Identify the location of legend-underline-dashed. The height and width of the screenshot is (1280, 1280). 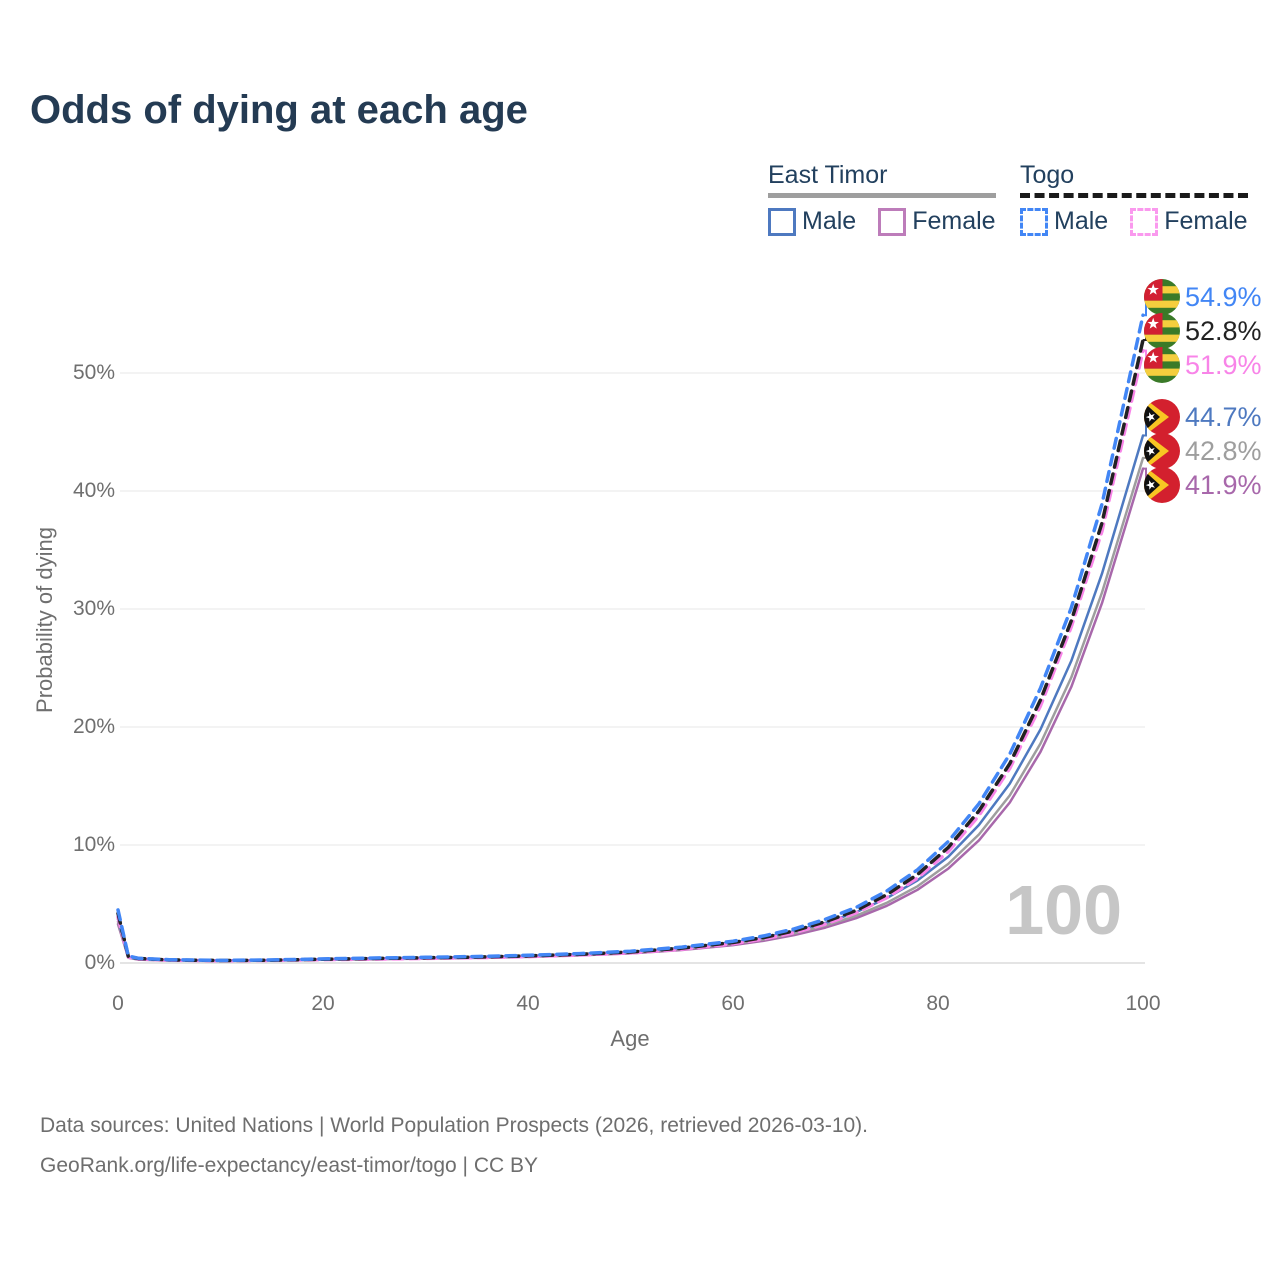
(1134, 195).